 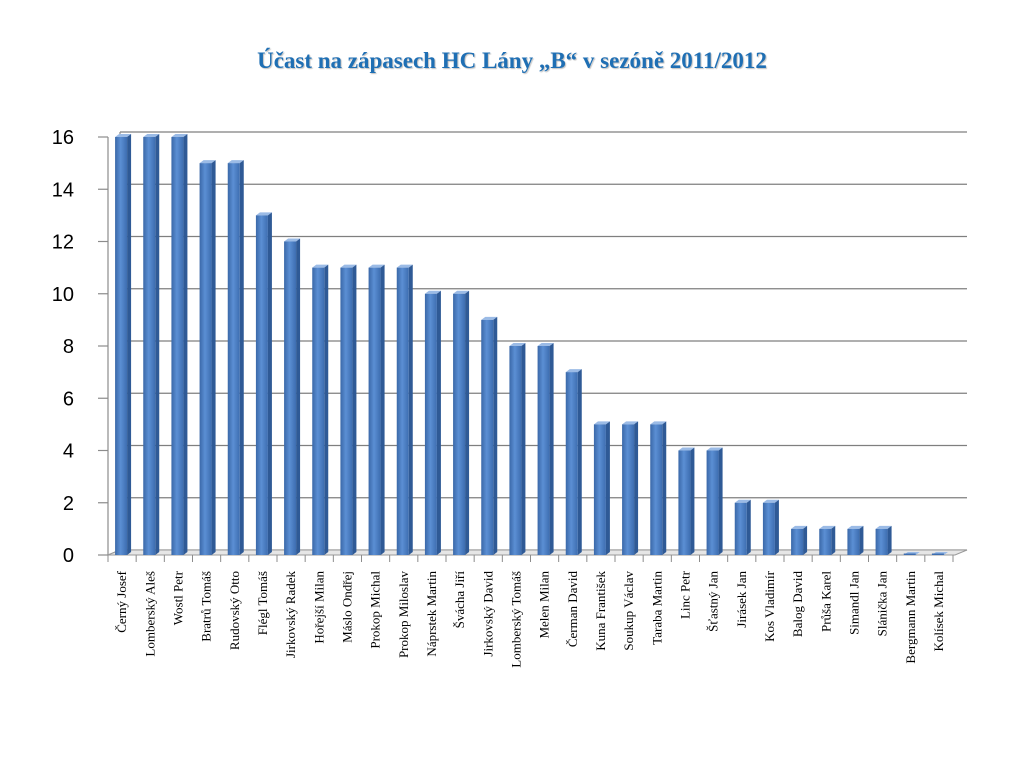 What do you see at coordinates (68, 504) in the screenshot?
I see `y-tick-label: 2` at bounding box center [68, 504].